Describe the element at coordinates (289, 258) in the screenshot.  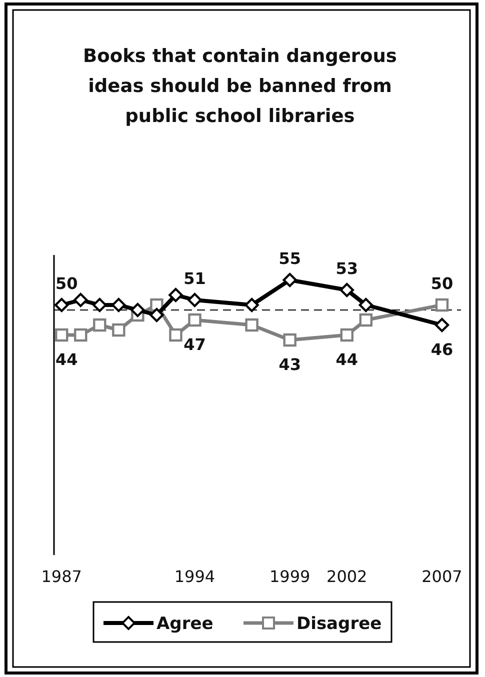
I see `data-label: 55` at that location.